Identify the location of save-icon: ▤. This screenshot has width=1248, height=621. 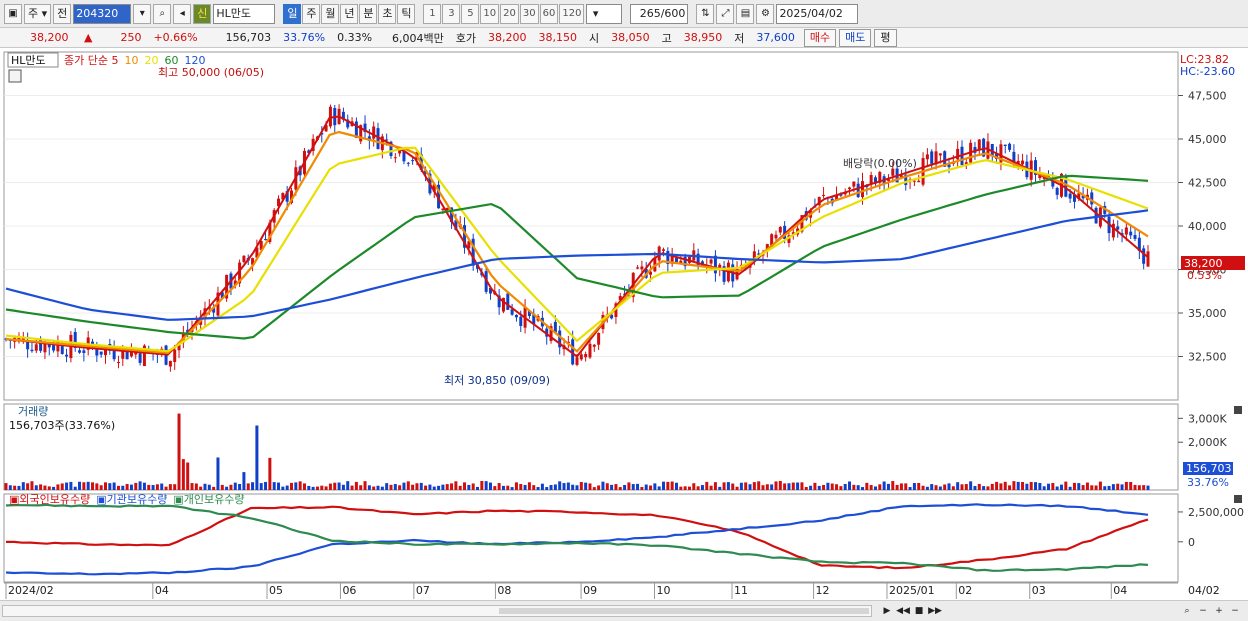
(745, 13).